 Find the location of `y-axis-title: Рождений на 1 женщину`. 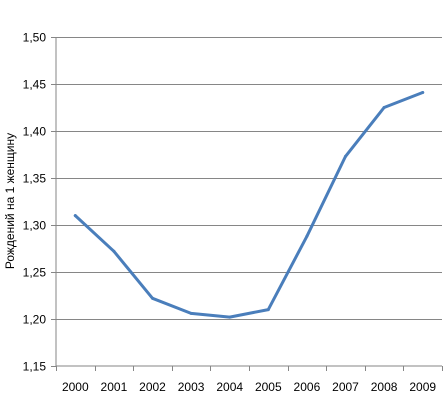

y-axis-title: Рождений на 1 женщину is located at coordinates (10, 201).